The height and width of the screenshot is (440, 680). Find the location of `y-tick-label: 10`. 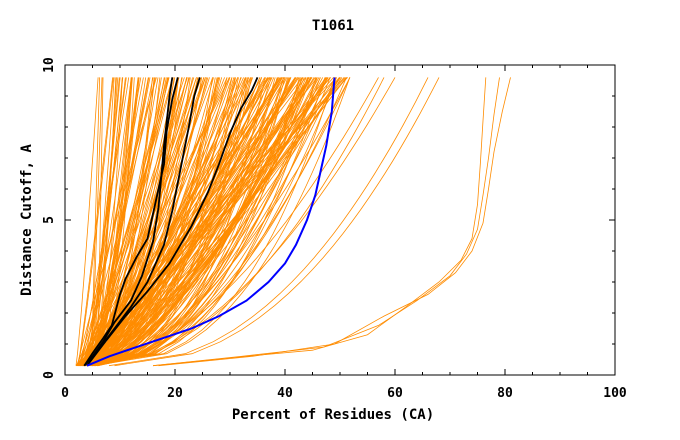

y-tick-label: 10 is located at coordinates (49, 65).